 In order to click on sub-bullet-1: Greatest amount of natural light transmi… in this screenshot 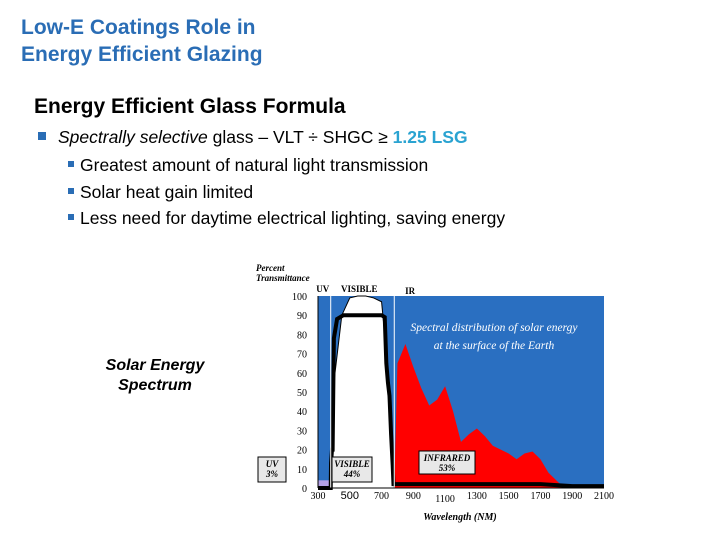, I will do `click(248, 165)`.